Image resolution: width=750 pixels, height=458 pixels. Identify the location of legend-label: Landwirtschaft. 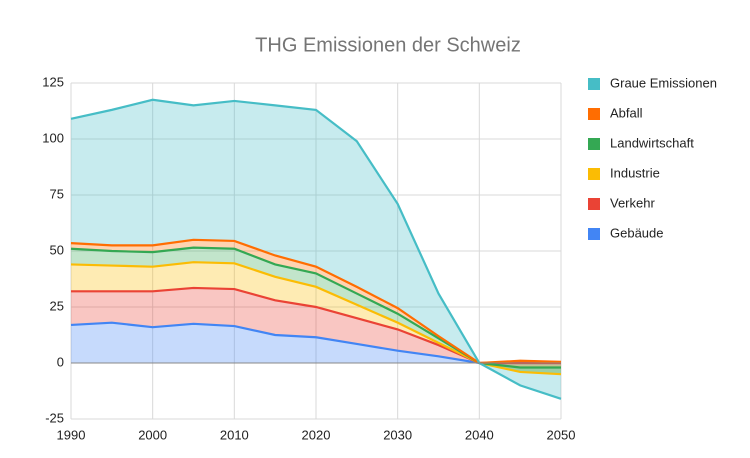
(652, 142).